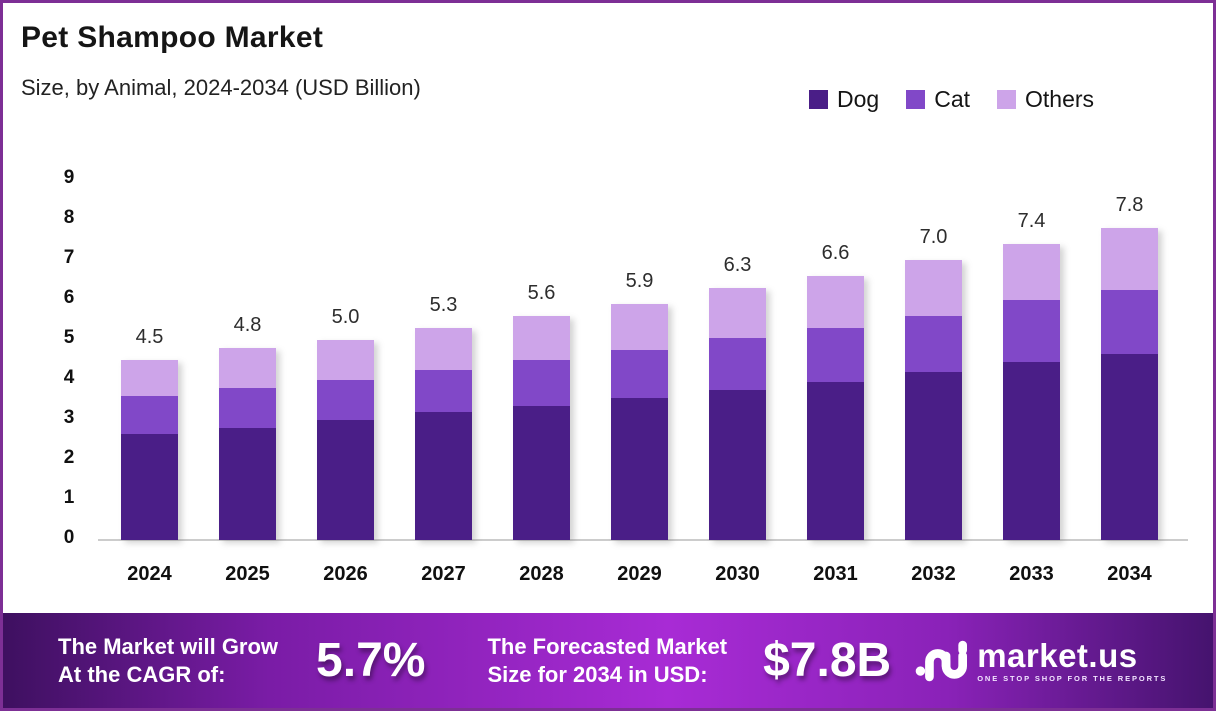 The width and height of the screenshot is (1216, 711). What do you see at coordinates (639, 574) in the screenshot?
I see `x-label-2029: 2029` at bounding box center [639, 574].